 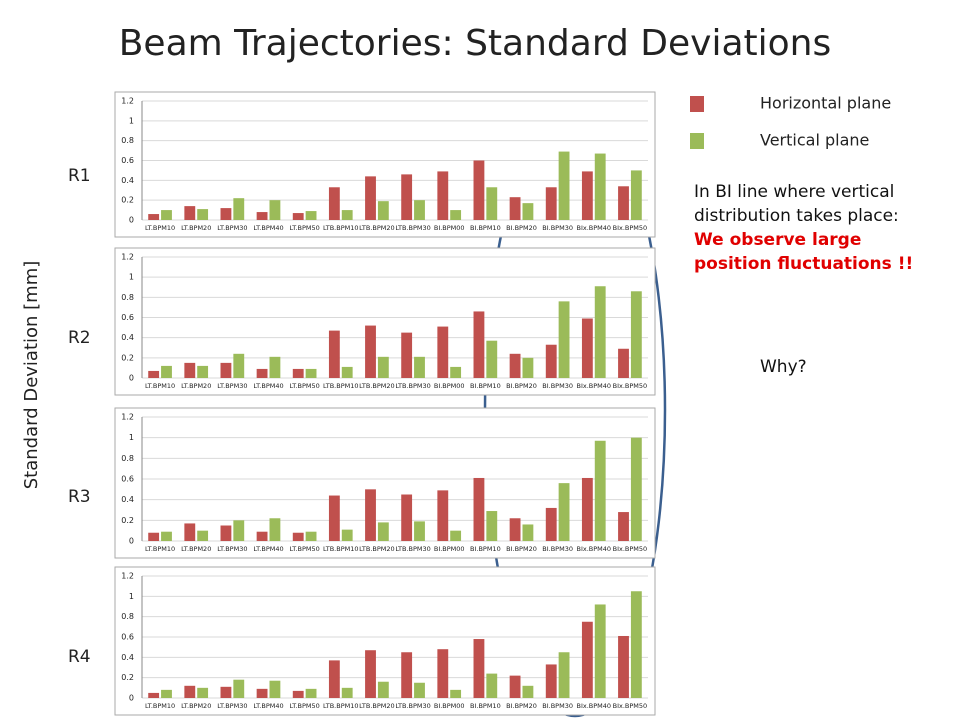 I want to click on row-label: R1, so click(x=79, y=176).